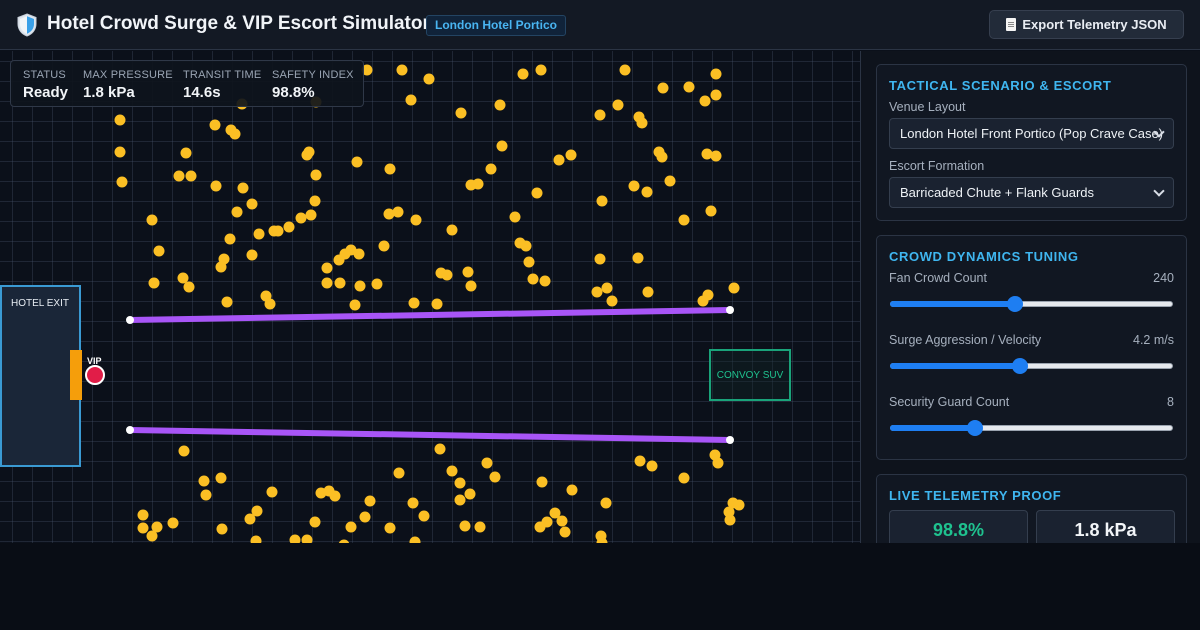  Describe the element at coordinates (1170, 402) in the screenshot. I see `guard-count-value: 8` at that location.